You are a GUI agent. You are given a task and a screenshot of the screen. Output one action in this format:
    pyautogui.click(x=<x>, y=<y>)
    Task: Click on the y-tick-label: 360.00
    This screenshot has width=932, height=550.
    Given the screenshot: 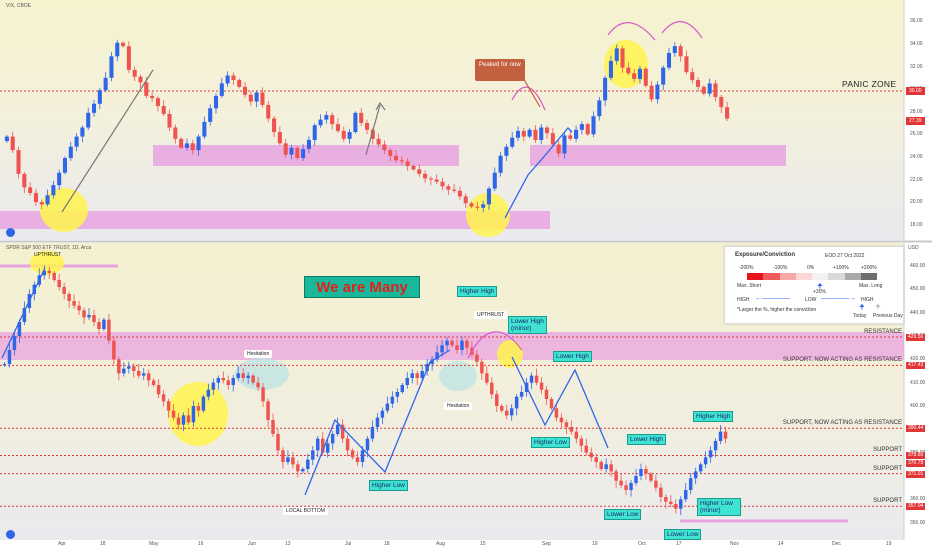 What is the action you would take?
    pyautogui.click(x=918, y=499)
    